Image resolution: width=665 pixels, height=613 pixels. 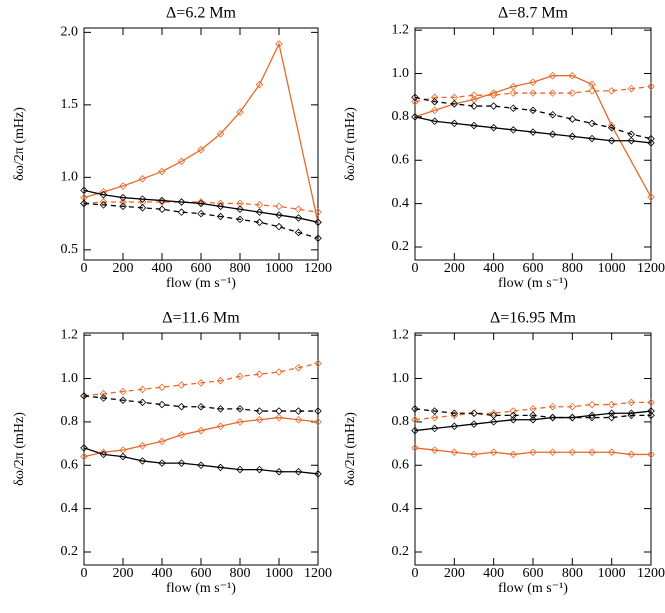 What do you see at coordinates (401, 421) in the screenshot?
I see `y-tick-label: 0.8` at bounding box center [401, 421].